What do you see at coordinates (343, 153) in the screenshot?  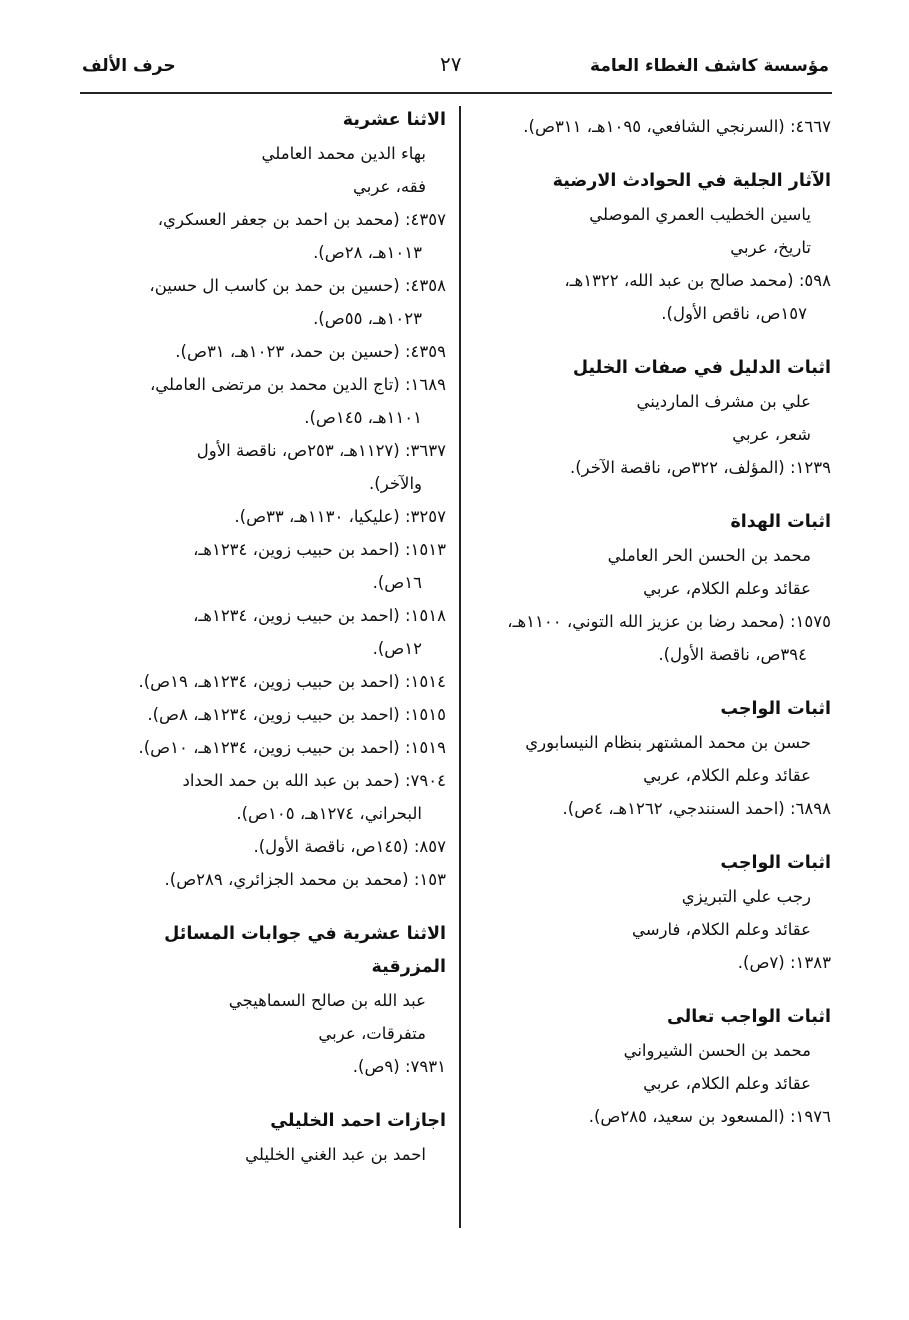 I see `entry-author: بهاء الدين محمد العاملي` at bounding box center [343, 153].